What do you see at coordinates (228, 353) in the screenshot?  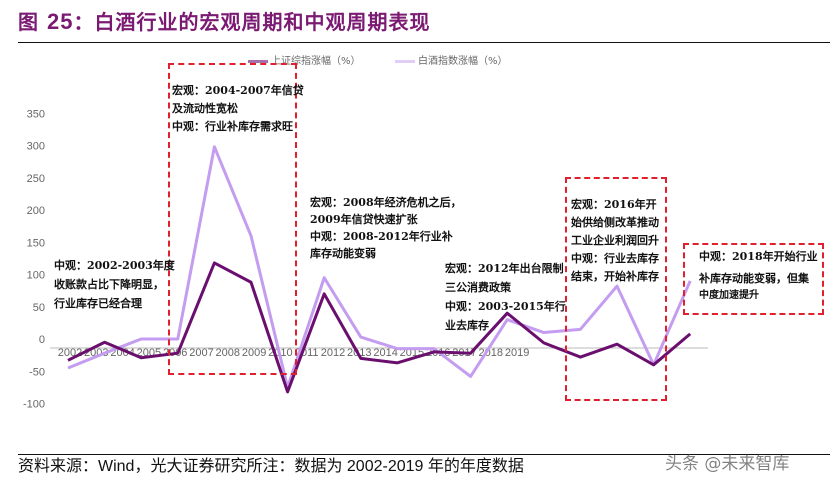 I see `x-tick-label: 2008` at bounding box center [228, 353].